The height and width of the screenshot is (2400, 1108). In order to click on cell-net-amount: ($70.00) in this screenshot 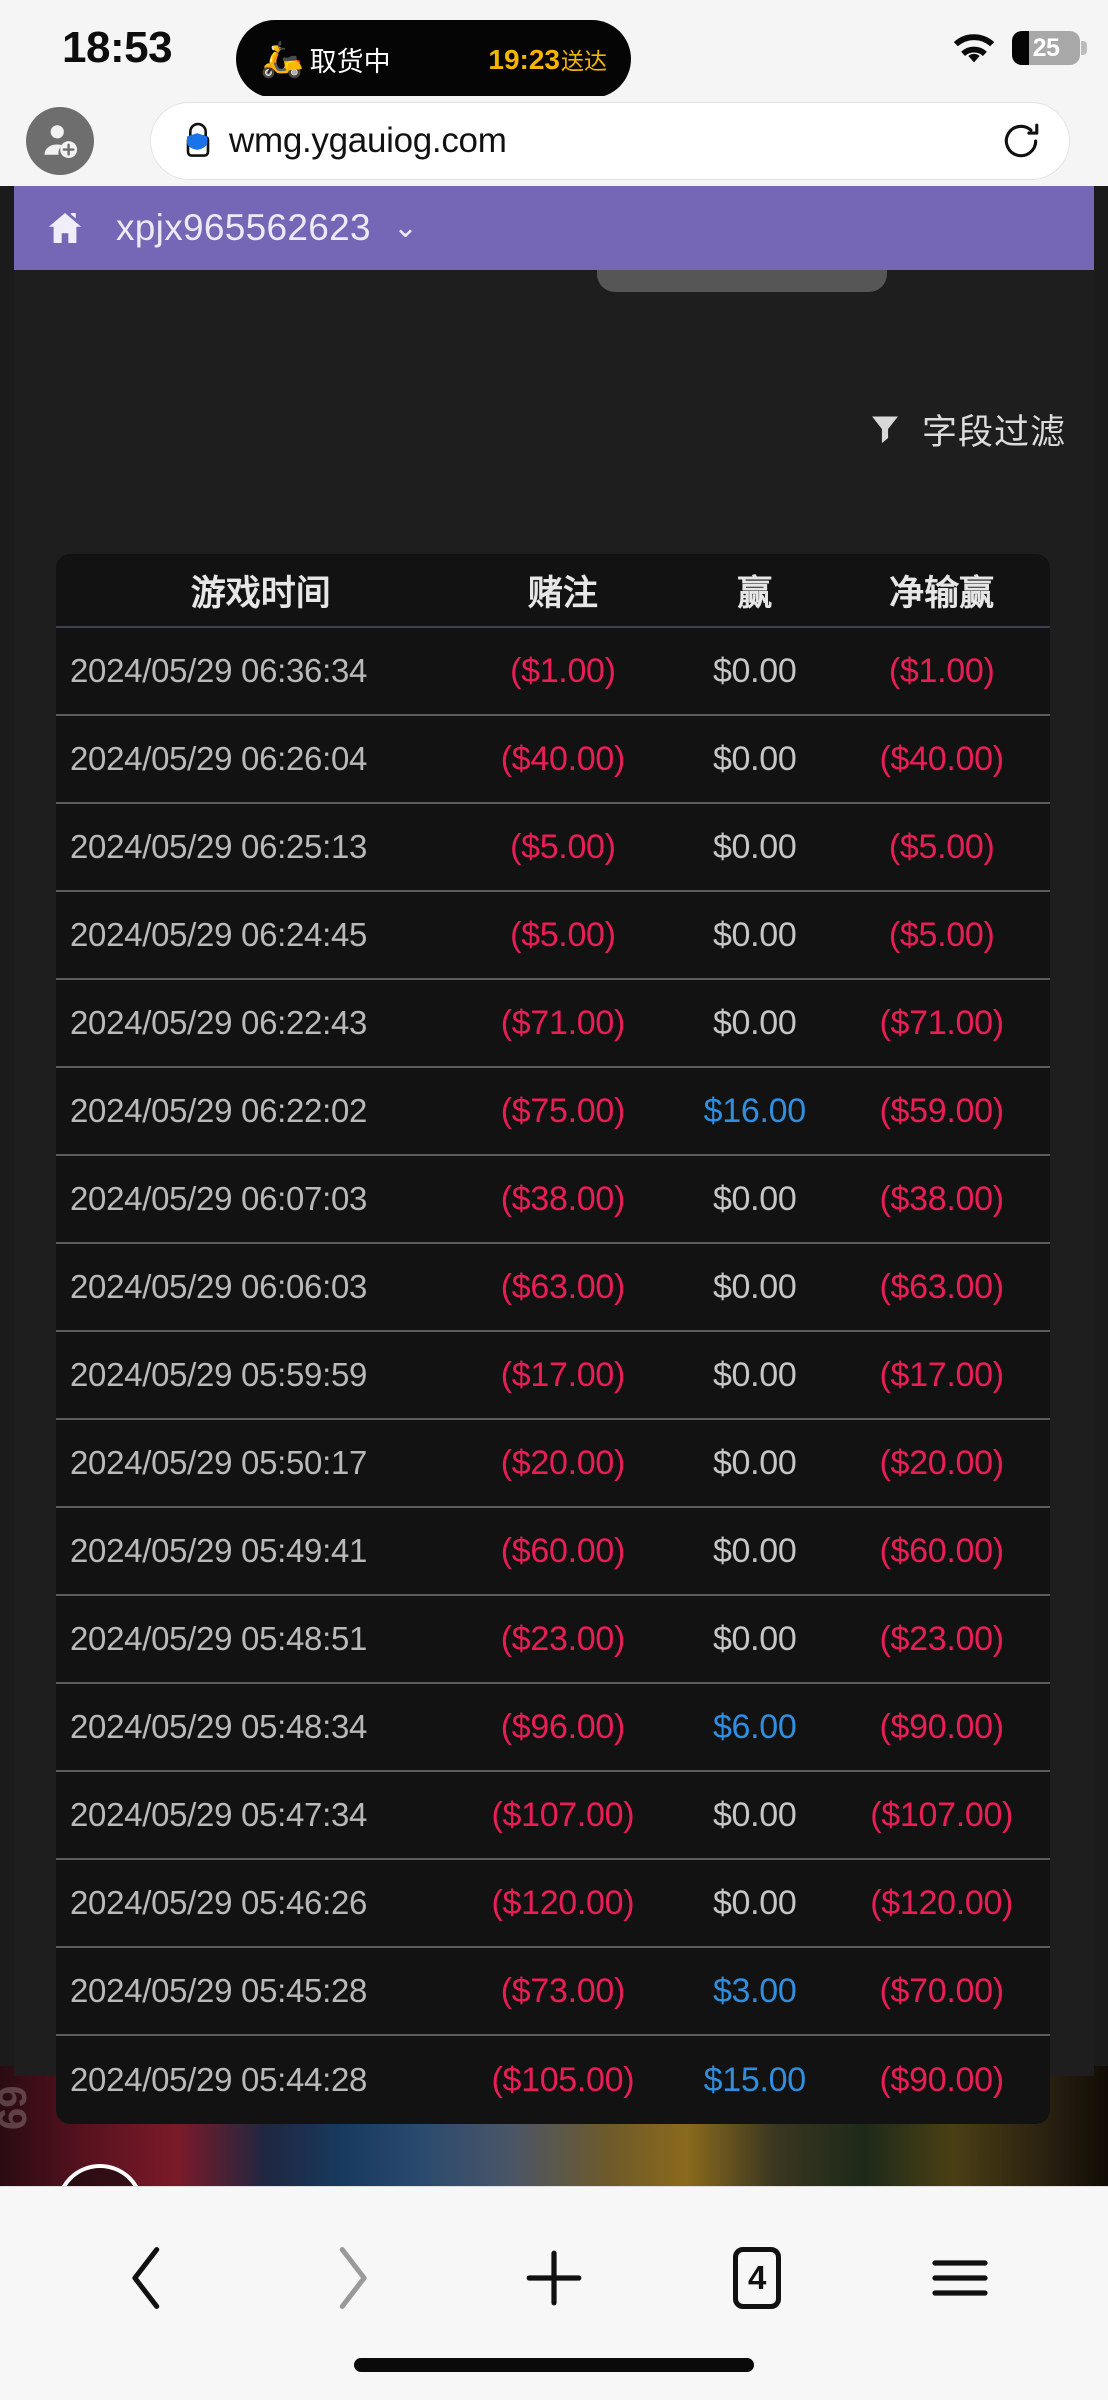, I will do `click(942, 1990)`.